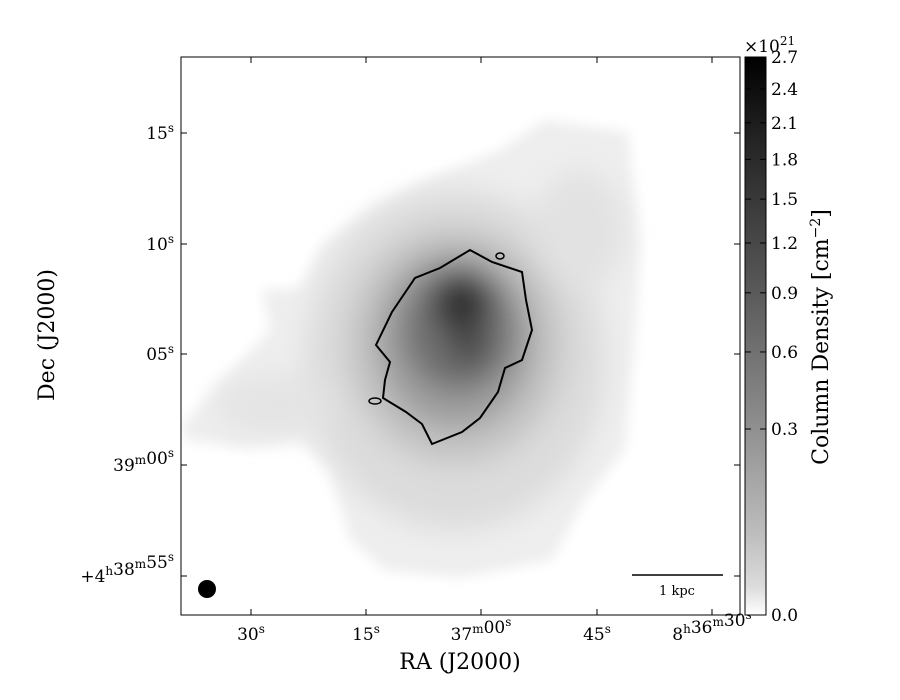  Describe the element at coordinates (366, 633) in the screenshot. I see `x-tick-label: 15s` at that location.